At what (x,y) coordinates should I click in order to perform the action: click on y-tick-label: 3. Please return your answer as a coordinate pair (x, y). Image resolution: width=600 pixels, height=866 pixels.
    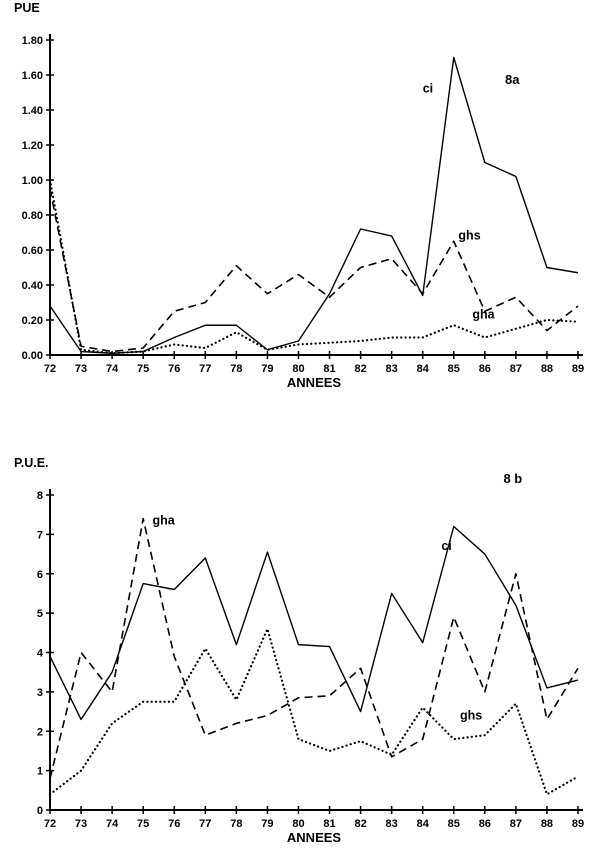
    Looking at the image, I should click on (40, 693).